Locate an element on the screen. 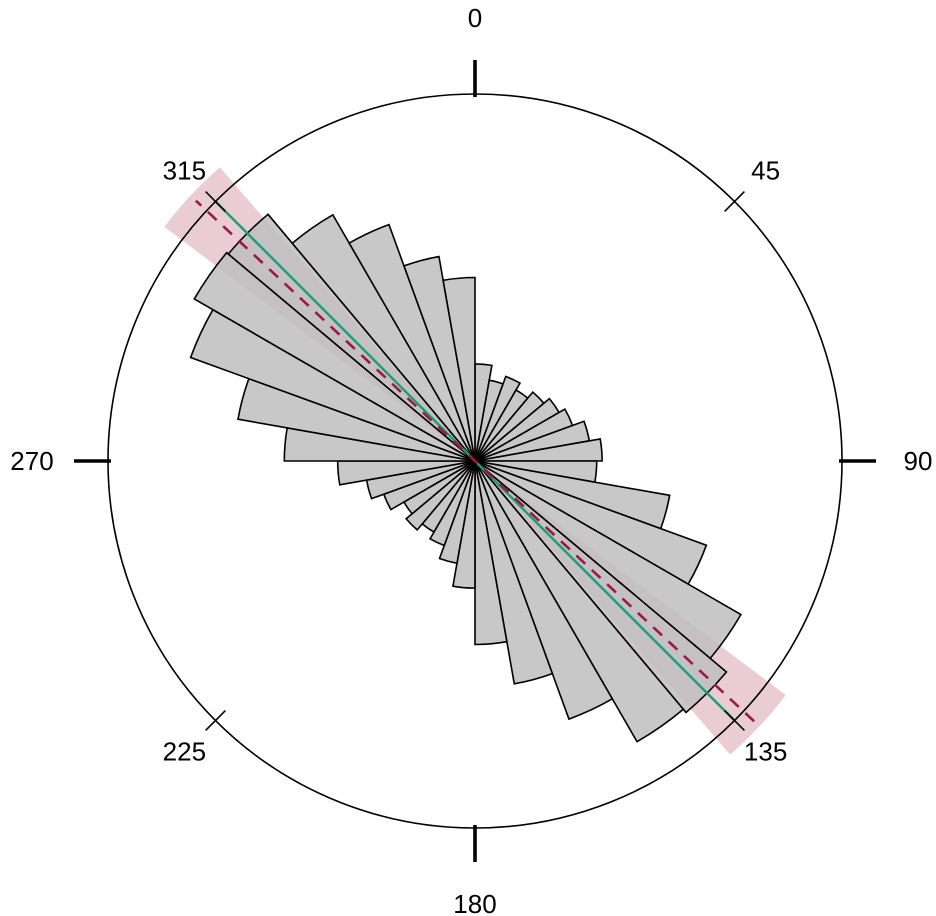  tick-label-135: 135 is located at coordinates (765, 752).